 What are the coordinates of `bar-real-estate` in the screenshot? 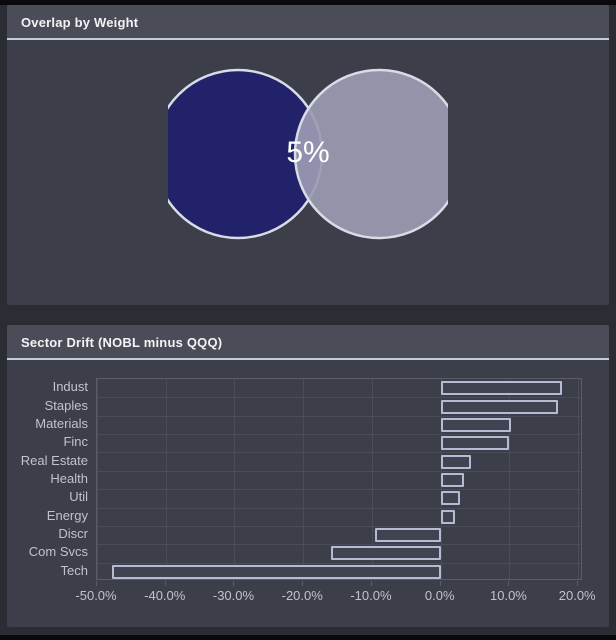 It's located at (455, 461).